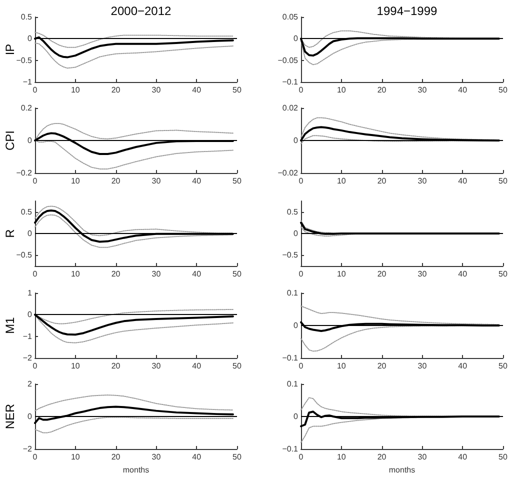 The width and height of the screenshot is (514, 482). What do you see at coordinates (141, 11) in the screenshot?
I see `chart-title: 2000−2012` at bounding box center [141, 11].